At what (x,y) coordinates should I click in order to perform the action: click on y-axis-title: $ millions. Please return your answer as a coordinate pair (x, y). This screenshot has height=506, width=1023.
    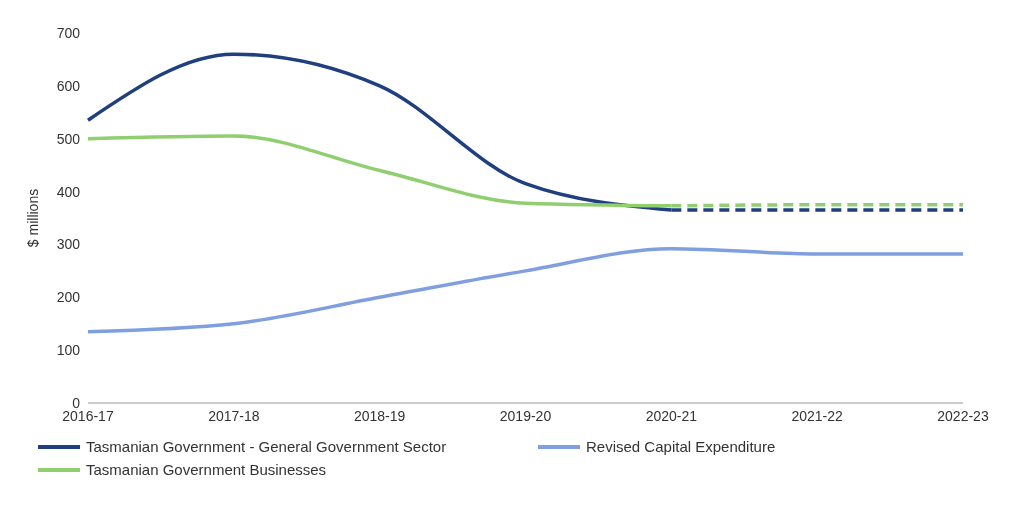
    Looking at the image, I should click on (32, 218).